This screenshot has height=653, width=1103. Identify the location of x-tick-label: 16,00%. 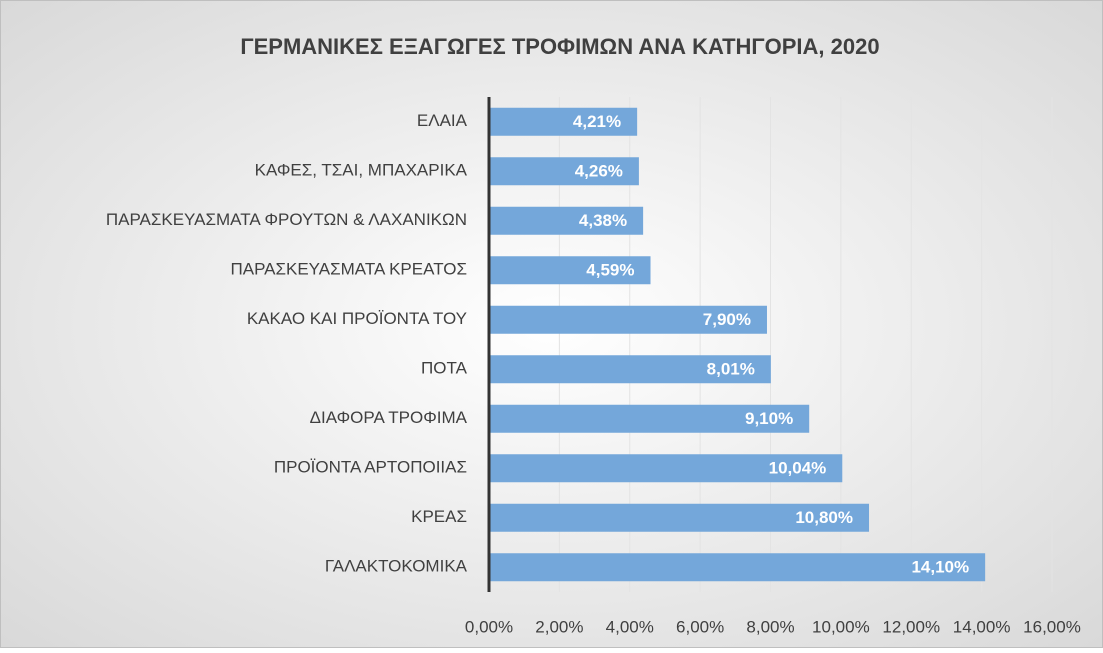
(1052, 626).